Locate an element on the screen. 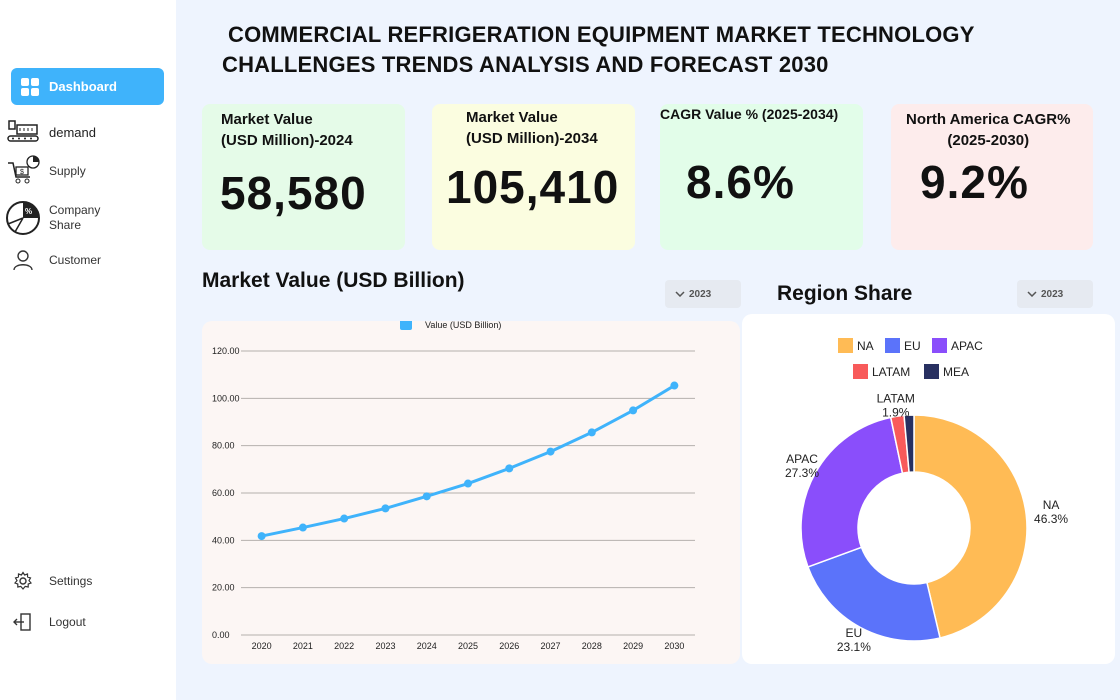  dashboard-icon is located at coordinates (30, 86).